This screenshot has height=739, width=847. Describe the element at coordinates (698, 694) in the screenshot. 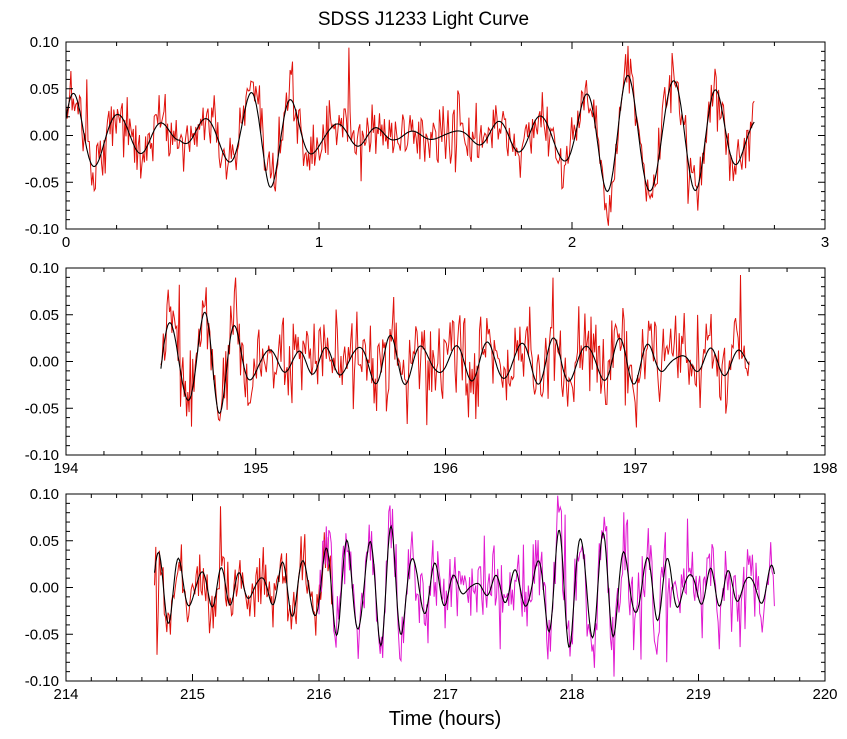

I see `x-tick-label: 219` at that location.